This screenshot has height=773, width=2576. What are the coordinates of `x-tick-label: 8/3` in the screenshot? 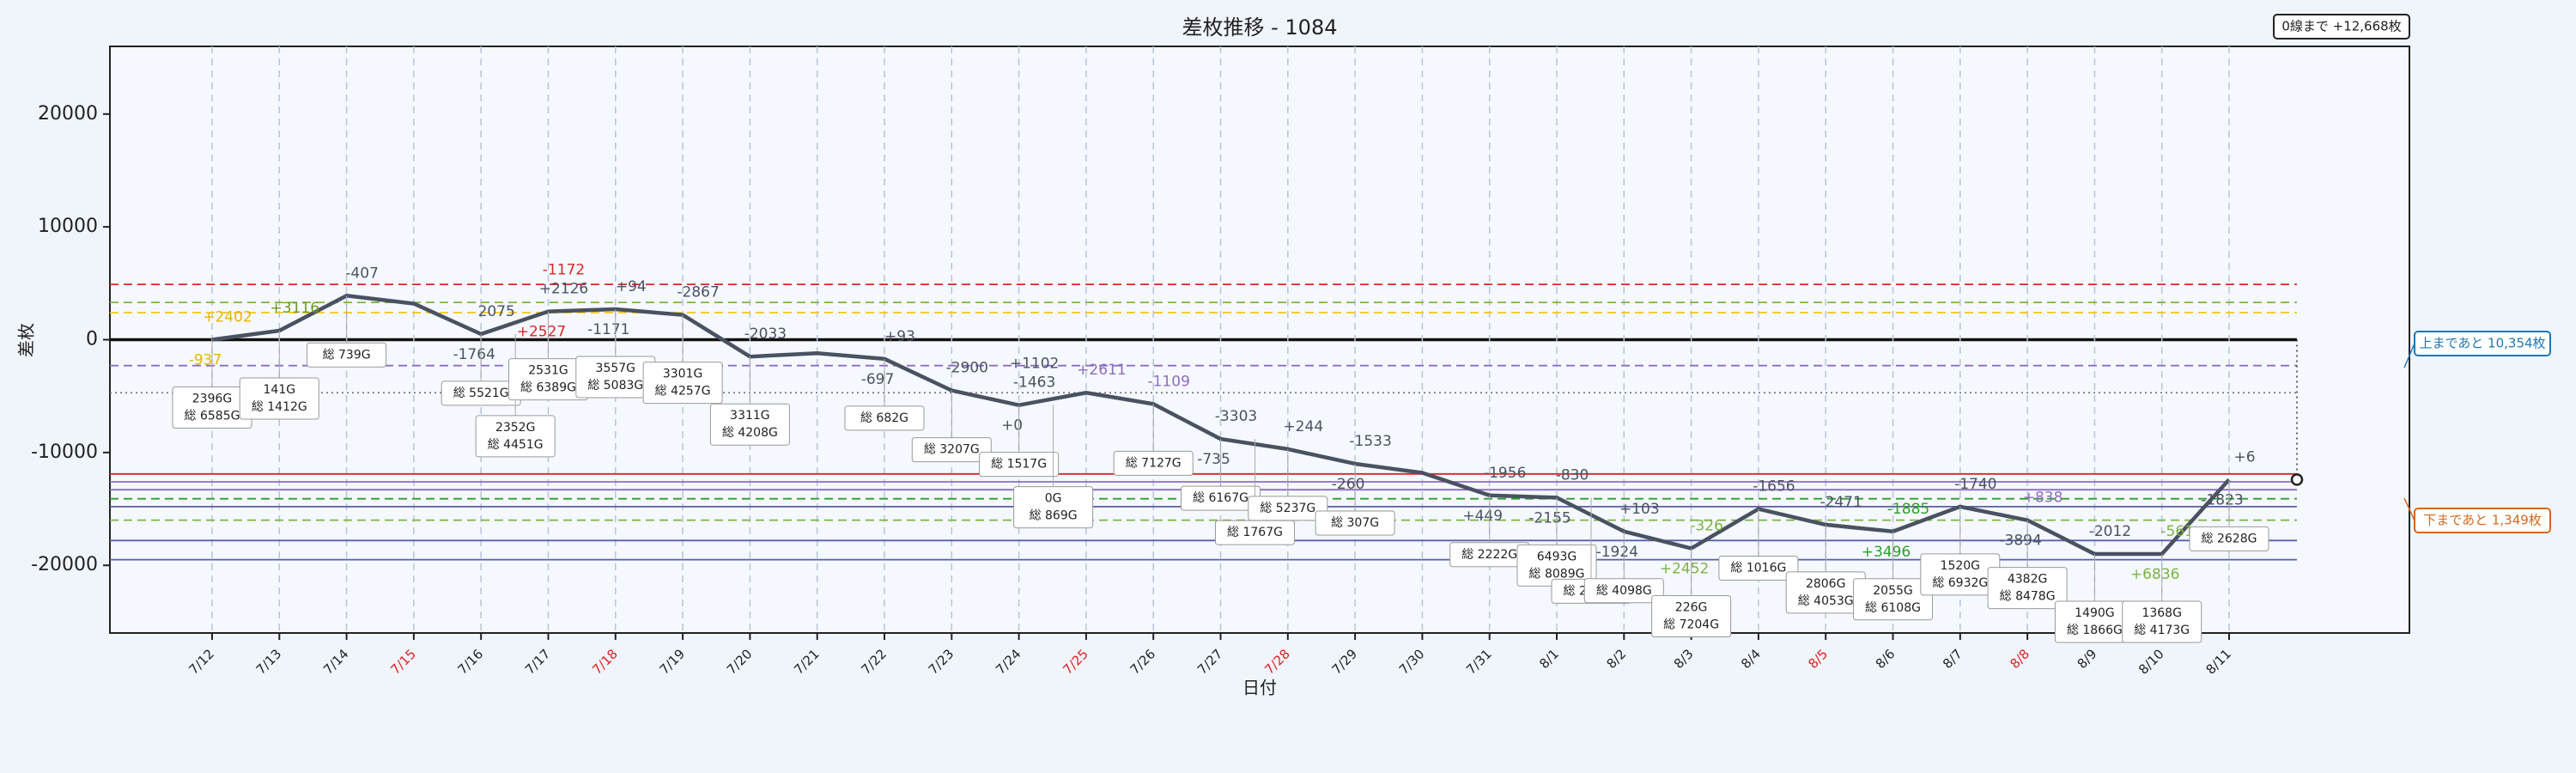 It's located at (1684, 659).